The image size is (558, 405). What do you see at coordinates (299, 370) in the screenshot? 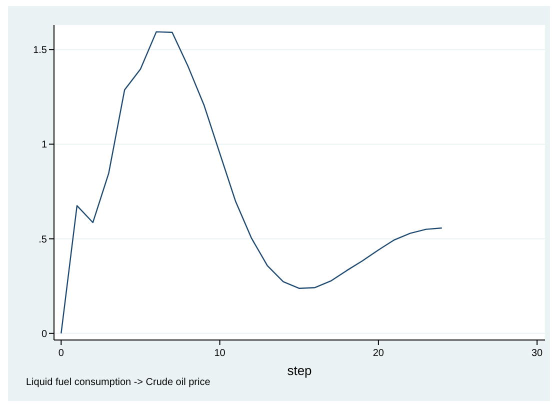
I see `x-axis-title: step` at bounding box center [299, 370].